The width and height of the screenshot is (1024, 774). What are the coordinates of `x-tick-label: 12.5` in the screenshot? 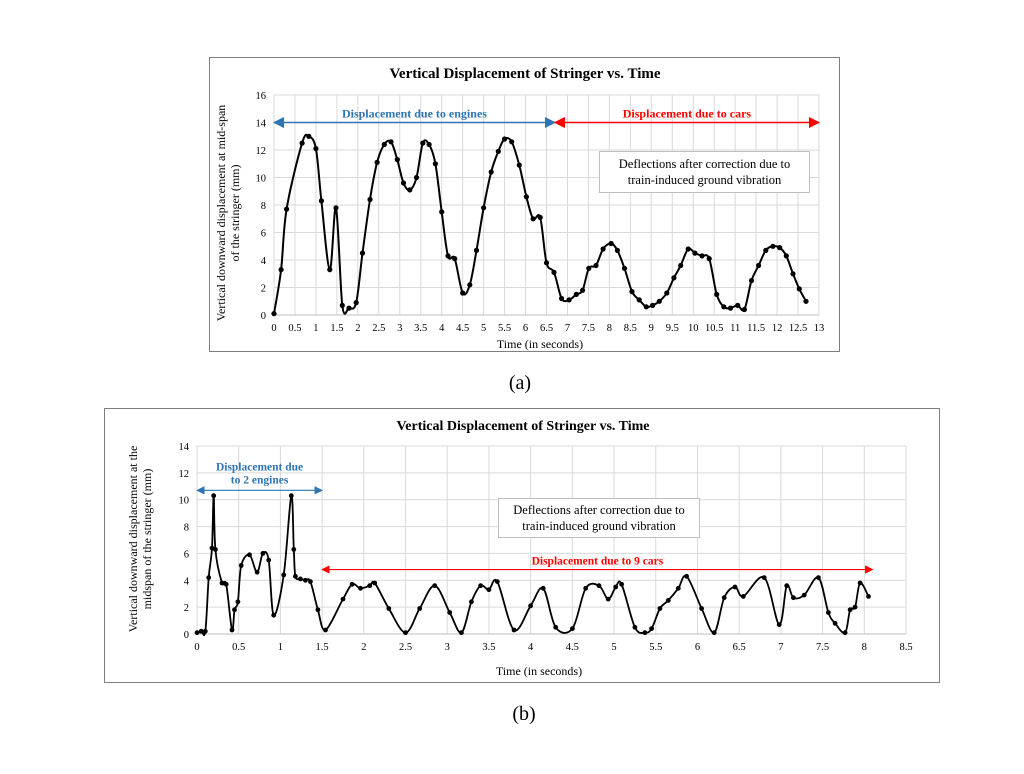 It's located at (798, 328).